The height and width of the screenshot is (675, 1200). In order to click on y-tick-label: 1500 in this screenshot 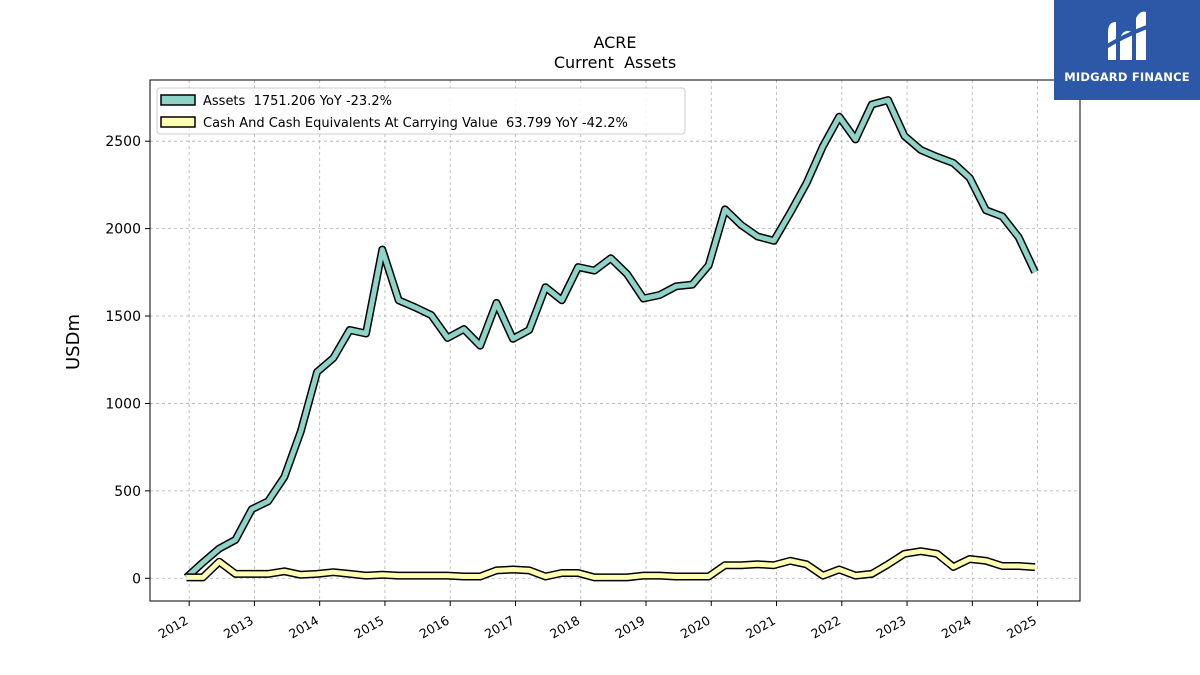, I will do `click(123, 317)`.